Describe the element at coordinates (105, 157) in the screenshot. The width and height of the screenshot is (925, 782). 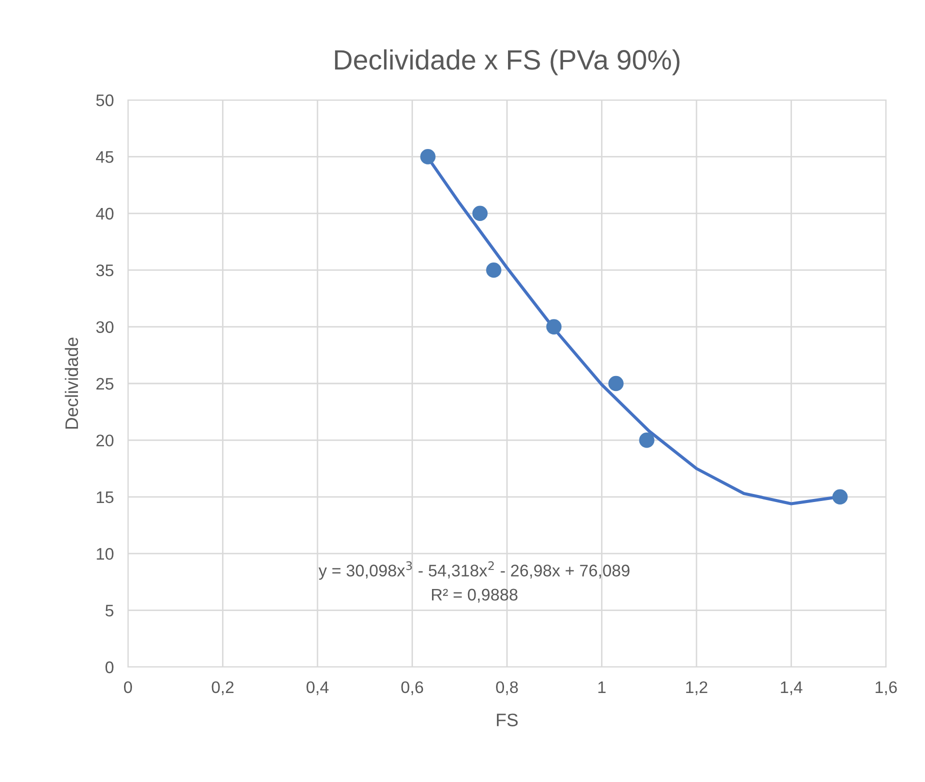
I see `y-tick-label: 45` at that location.